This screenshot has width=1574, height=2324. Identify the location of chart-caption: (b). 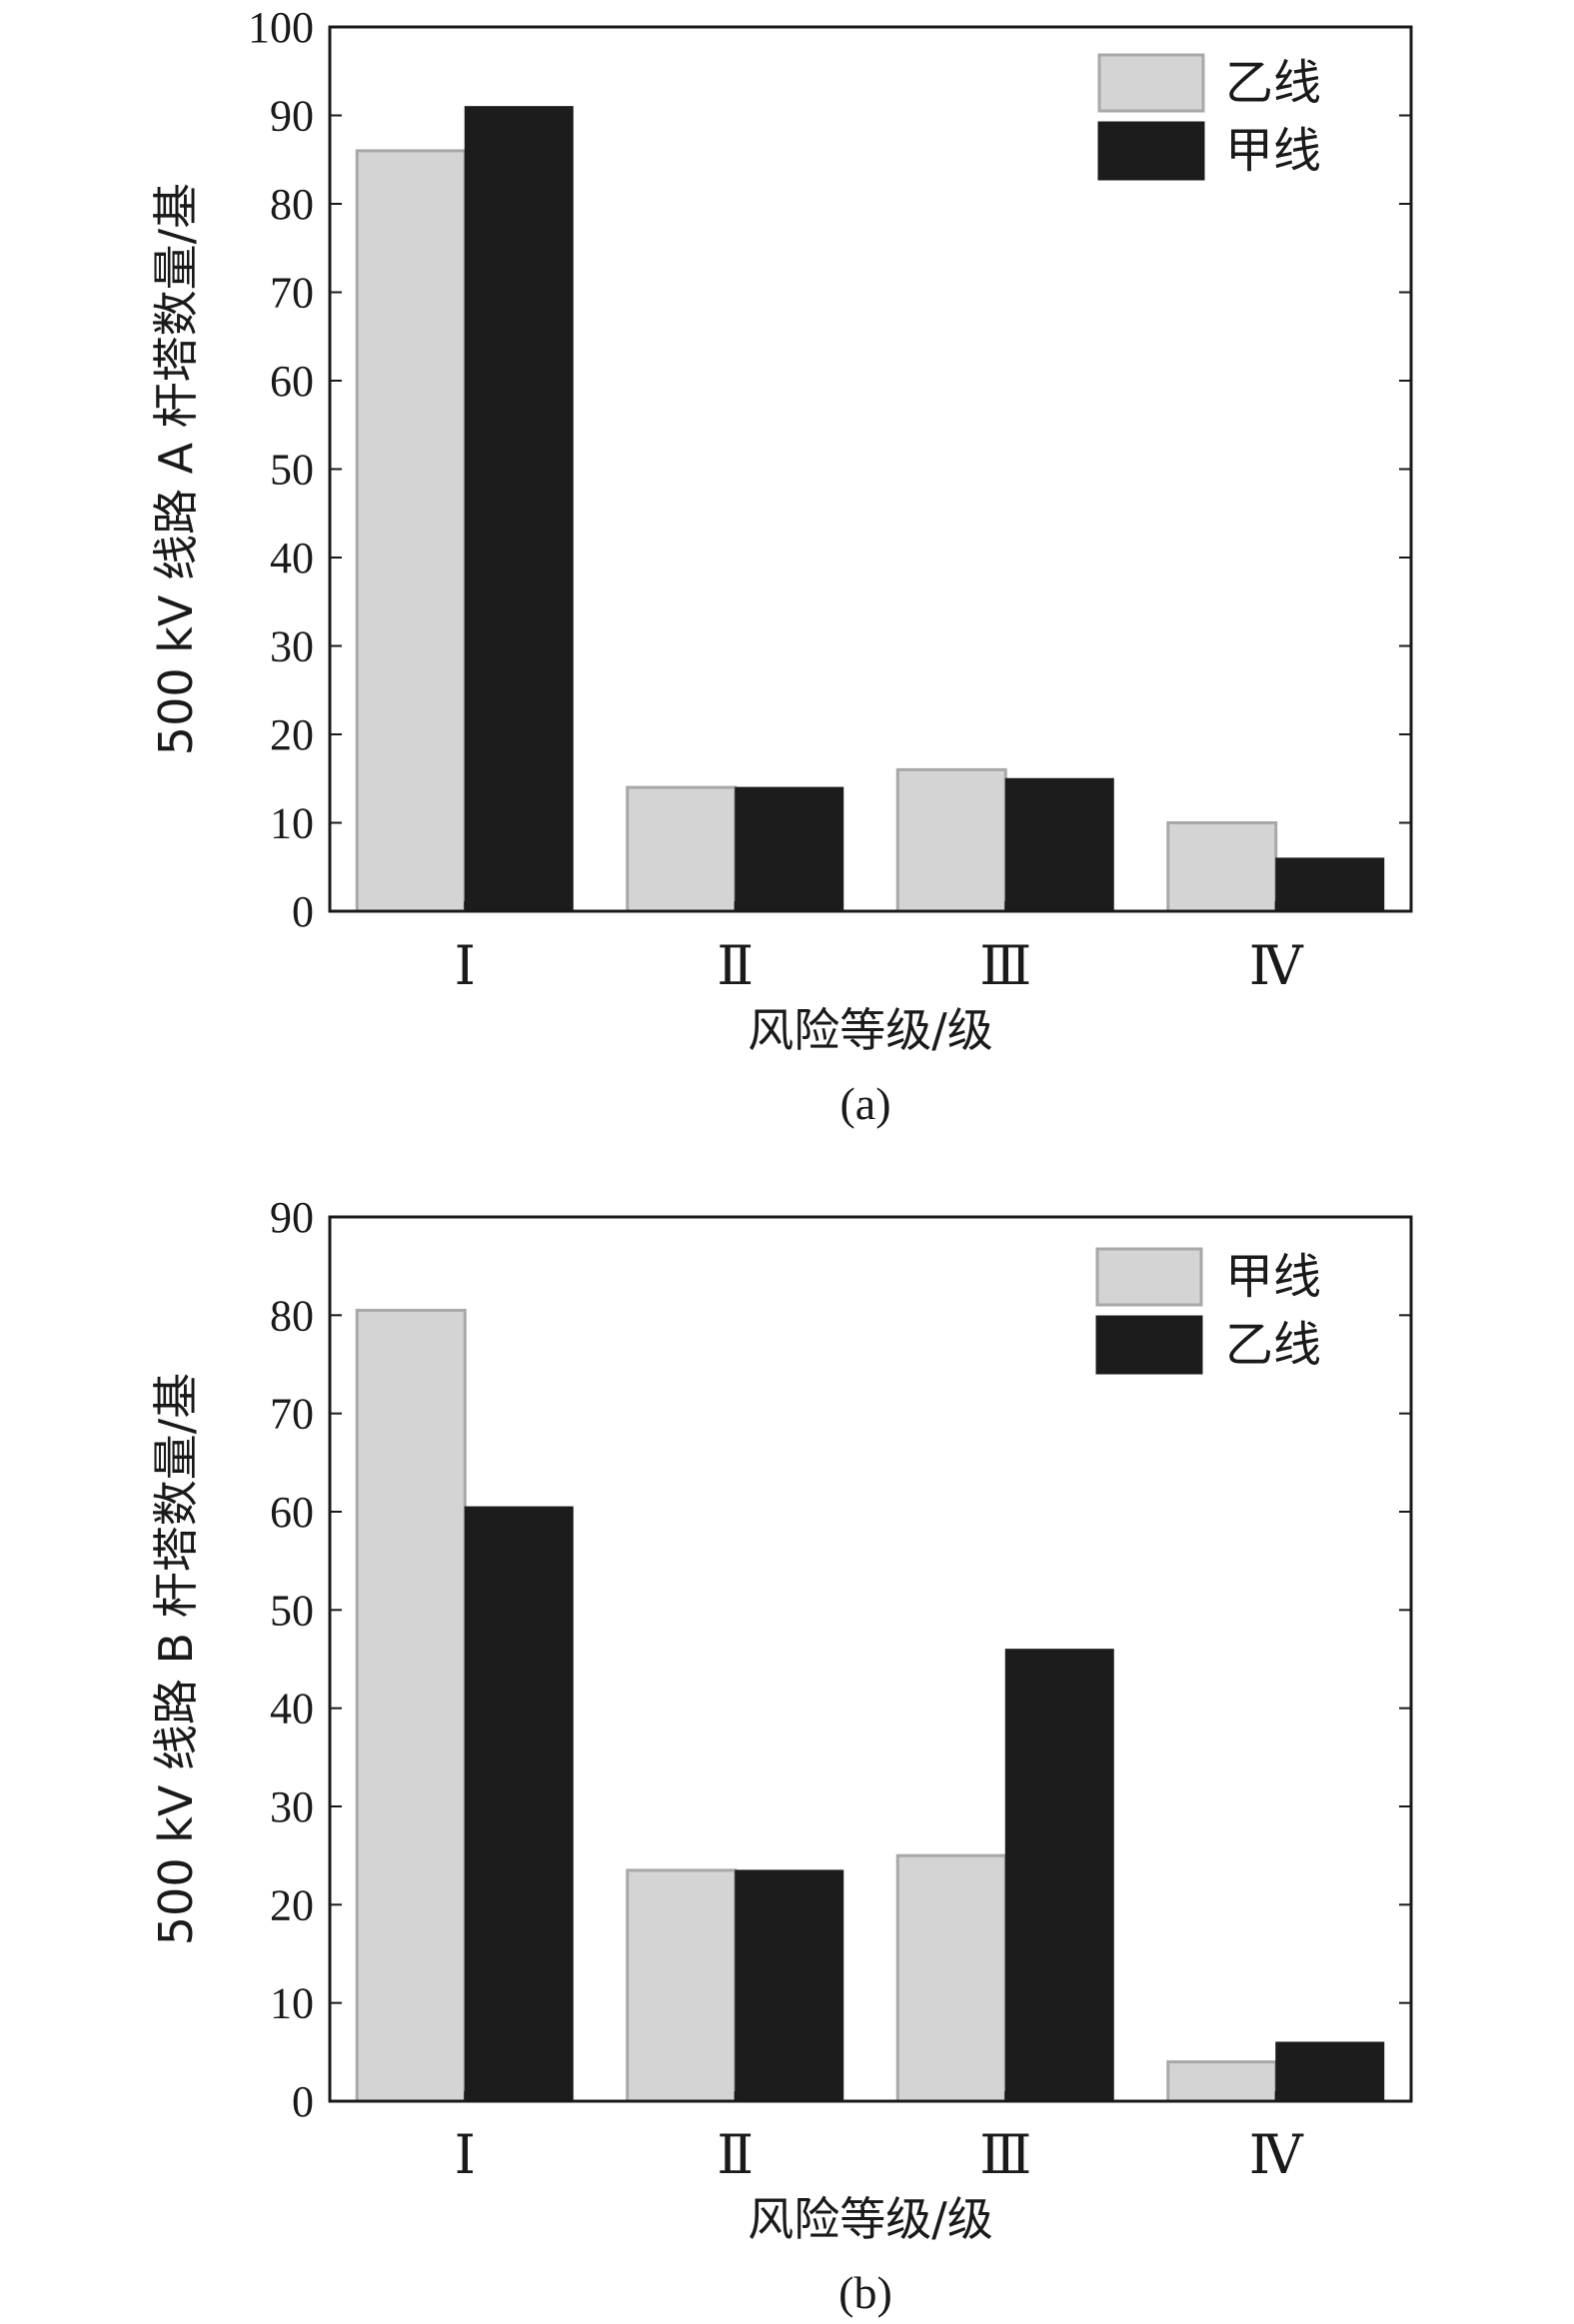
(865, 2292).